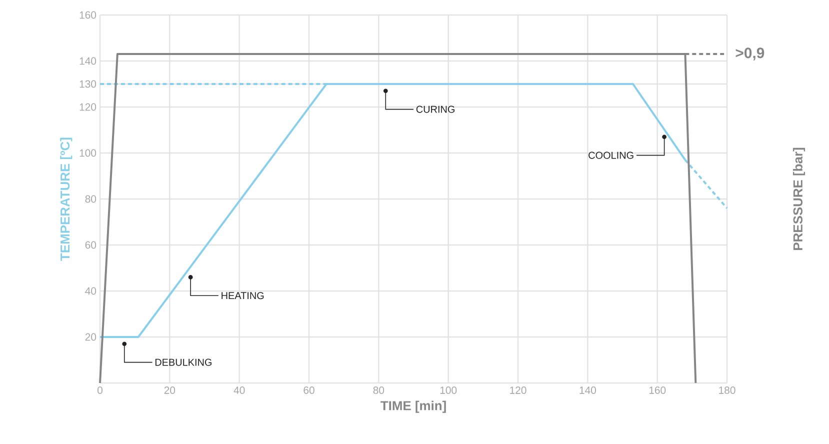 The height and width of the screenshot is (444, 829). I want to click on annotation: HEATING, so click(243, 296).